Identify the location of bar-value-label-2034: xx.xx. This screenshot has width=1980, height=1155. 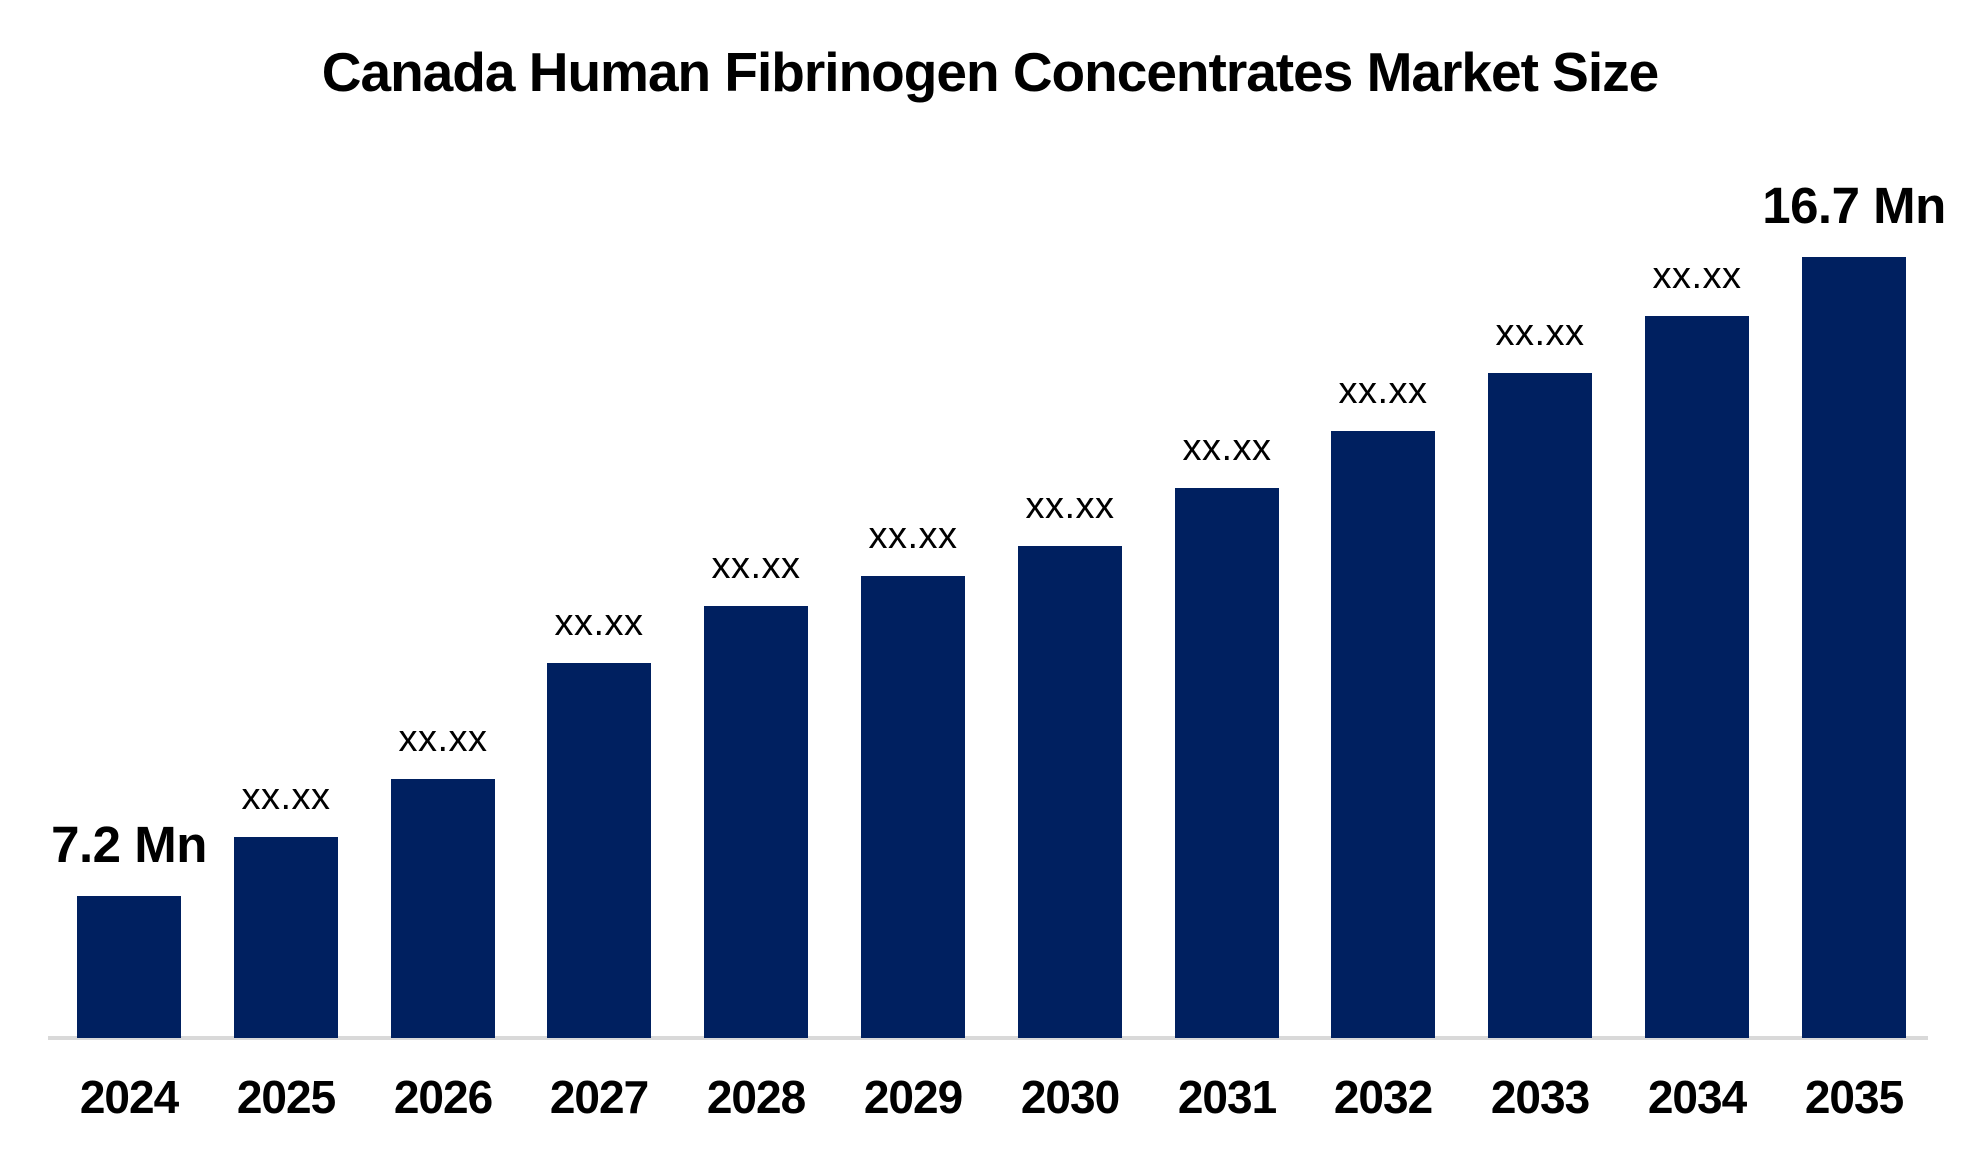
(1697, 276).